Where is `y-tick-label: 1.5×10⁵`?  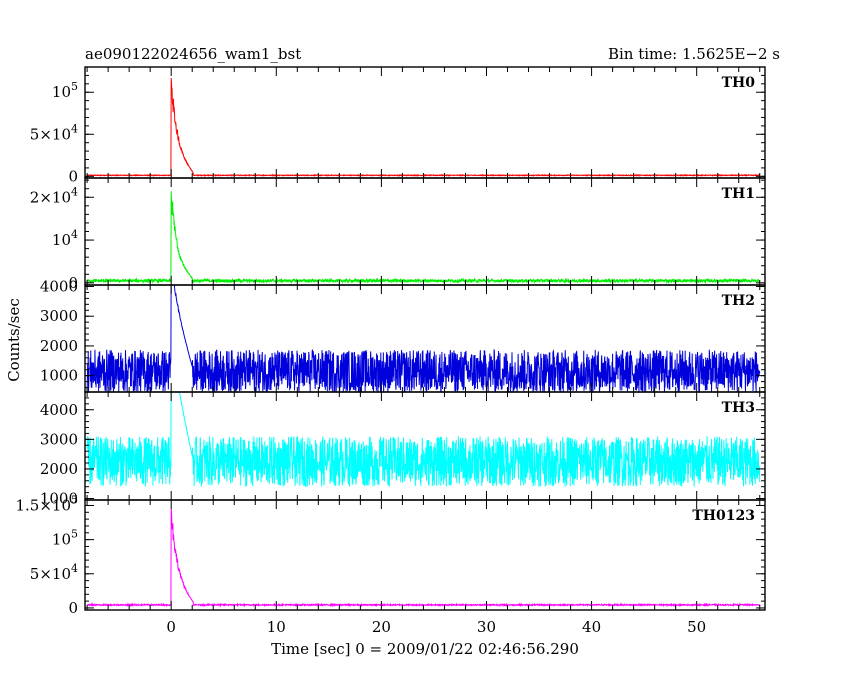
y-tick-label: 1.5×10⁵ is located at coordinates (46, 503).